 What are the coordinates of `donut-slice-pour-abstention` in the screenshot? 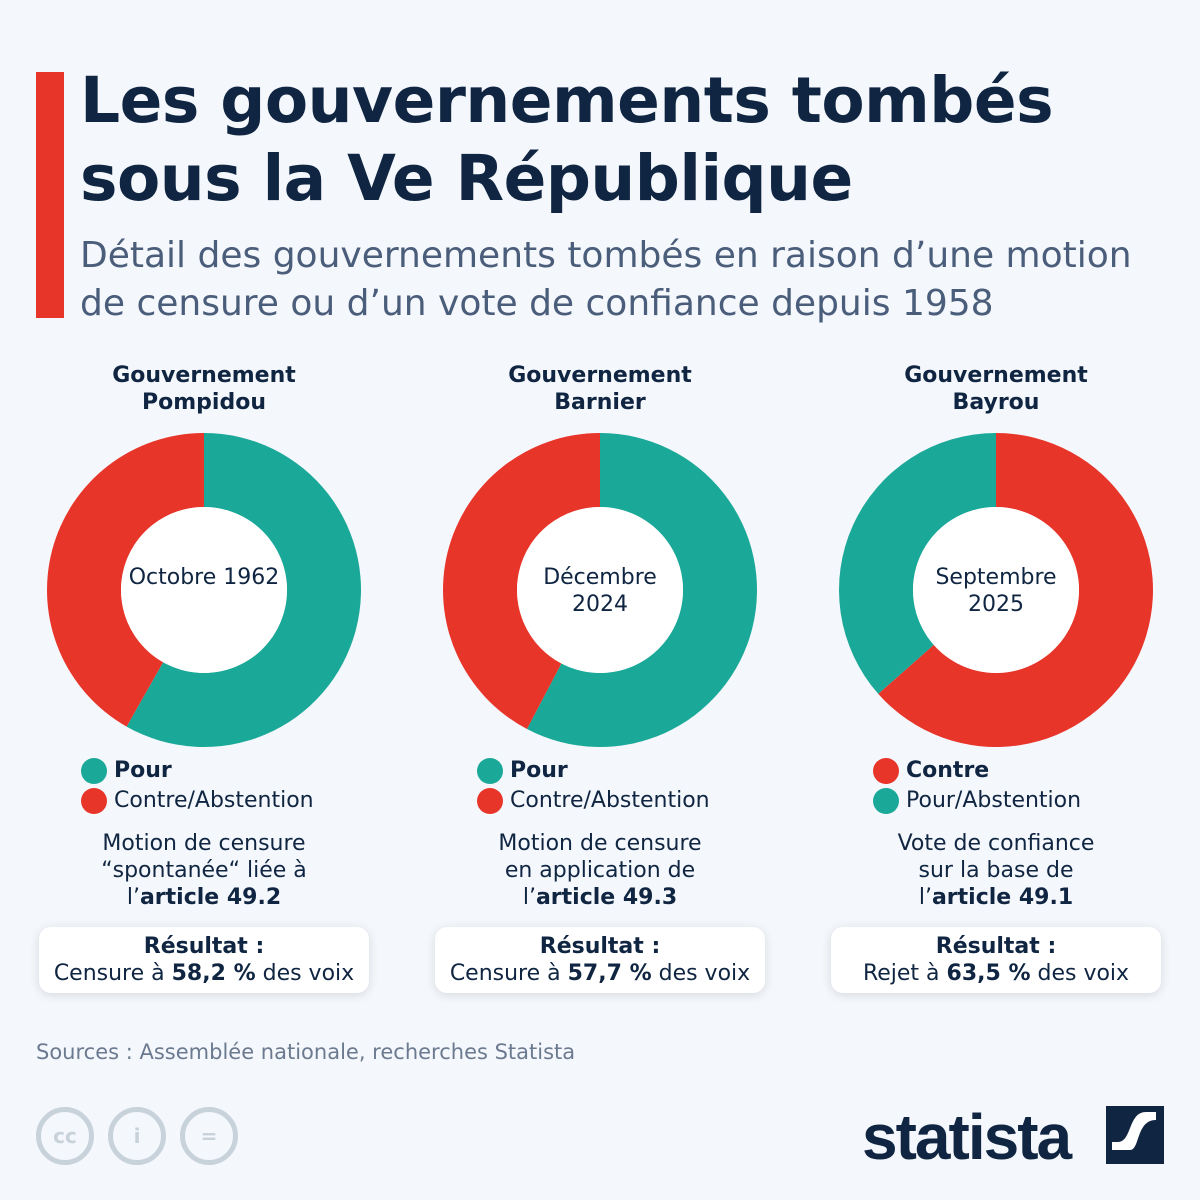 It's located at (917, 563).